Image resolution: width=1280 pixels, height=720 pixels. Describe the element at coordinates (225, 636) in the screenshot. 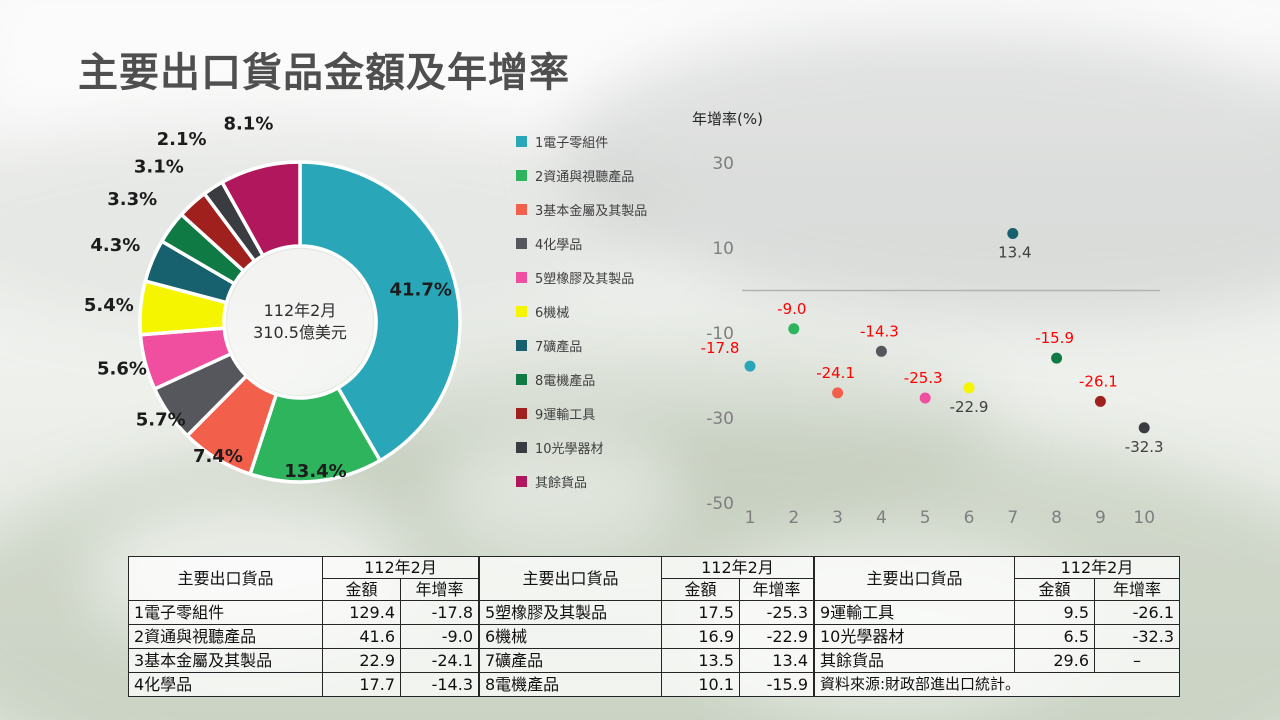

I see `table-cell-item: 2資通與視聽產品` at that location.